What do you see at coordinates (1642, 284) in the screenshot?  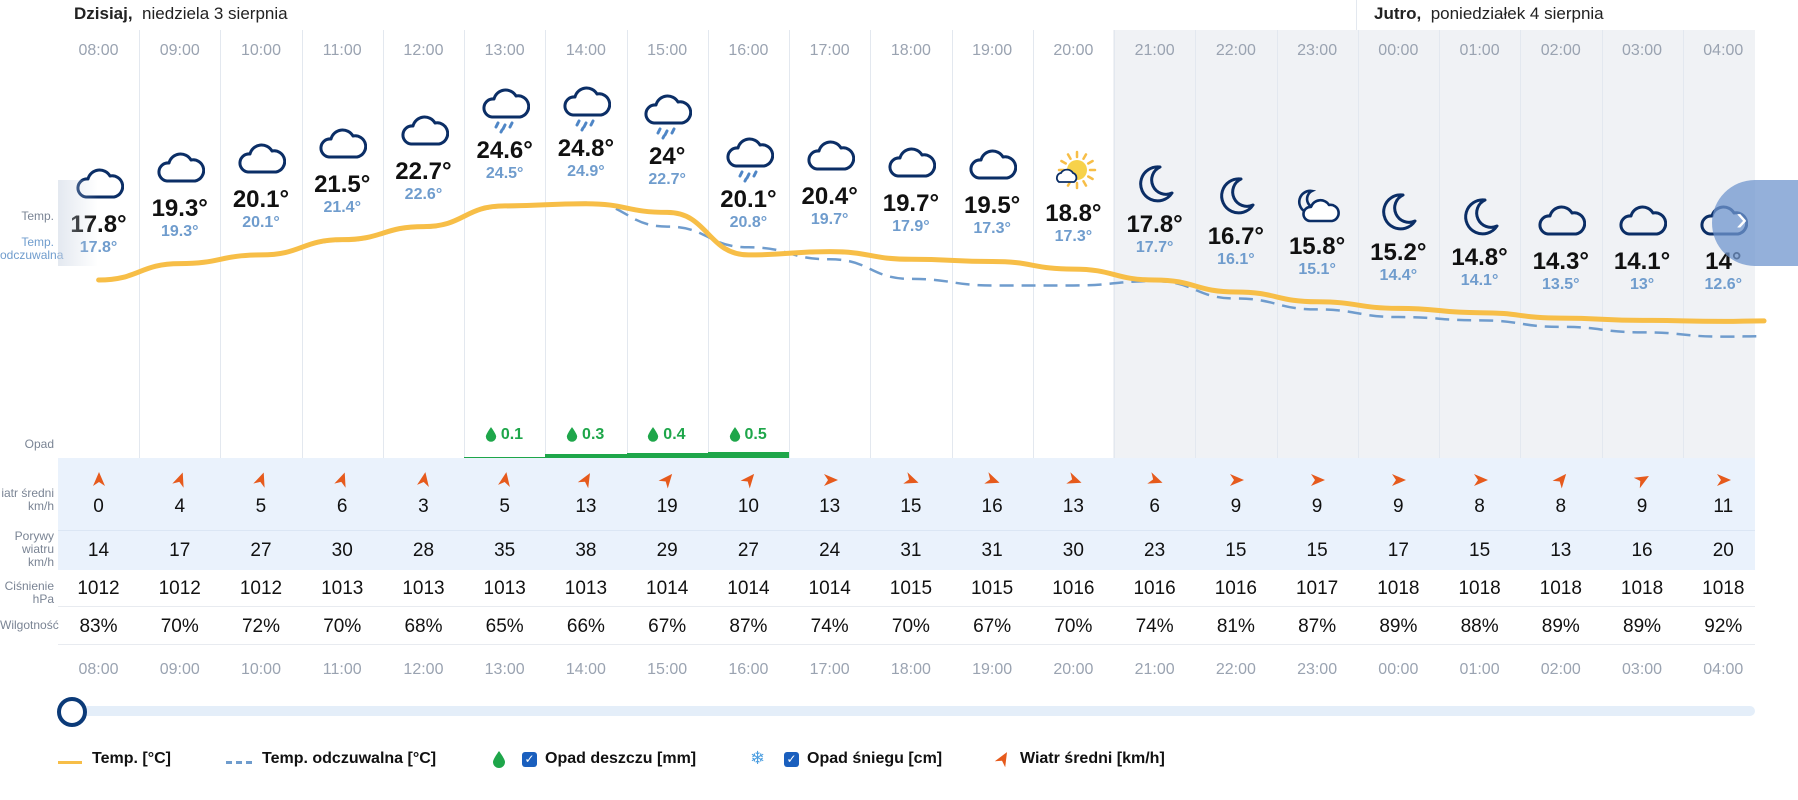 I see `hour-feel-temp: 13°` at bounding box center [1642, 284].